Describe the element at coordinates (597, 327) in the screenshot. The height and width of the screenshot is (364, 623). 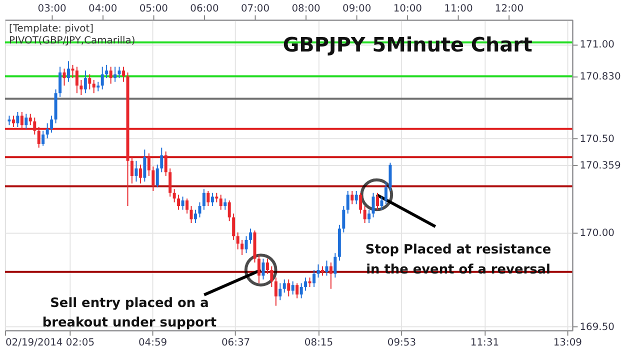
I see `y-tick-label: 169.50` at that location.